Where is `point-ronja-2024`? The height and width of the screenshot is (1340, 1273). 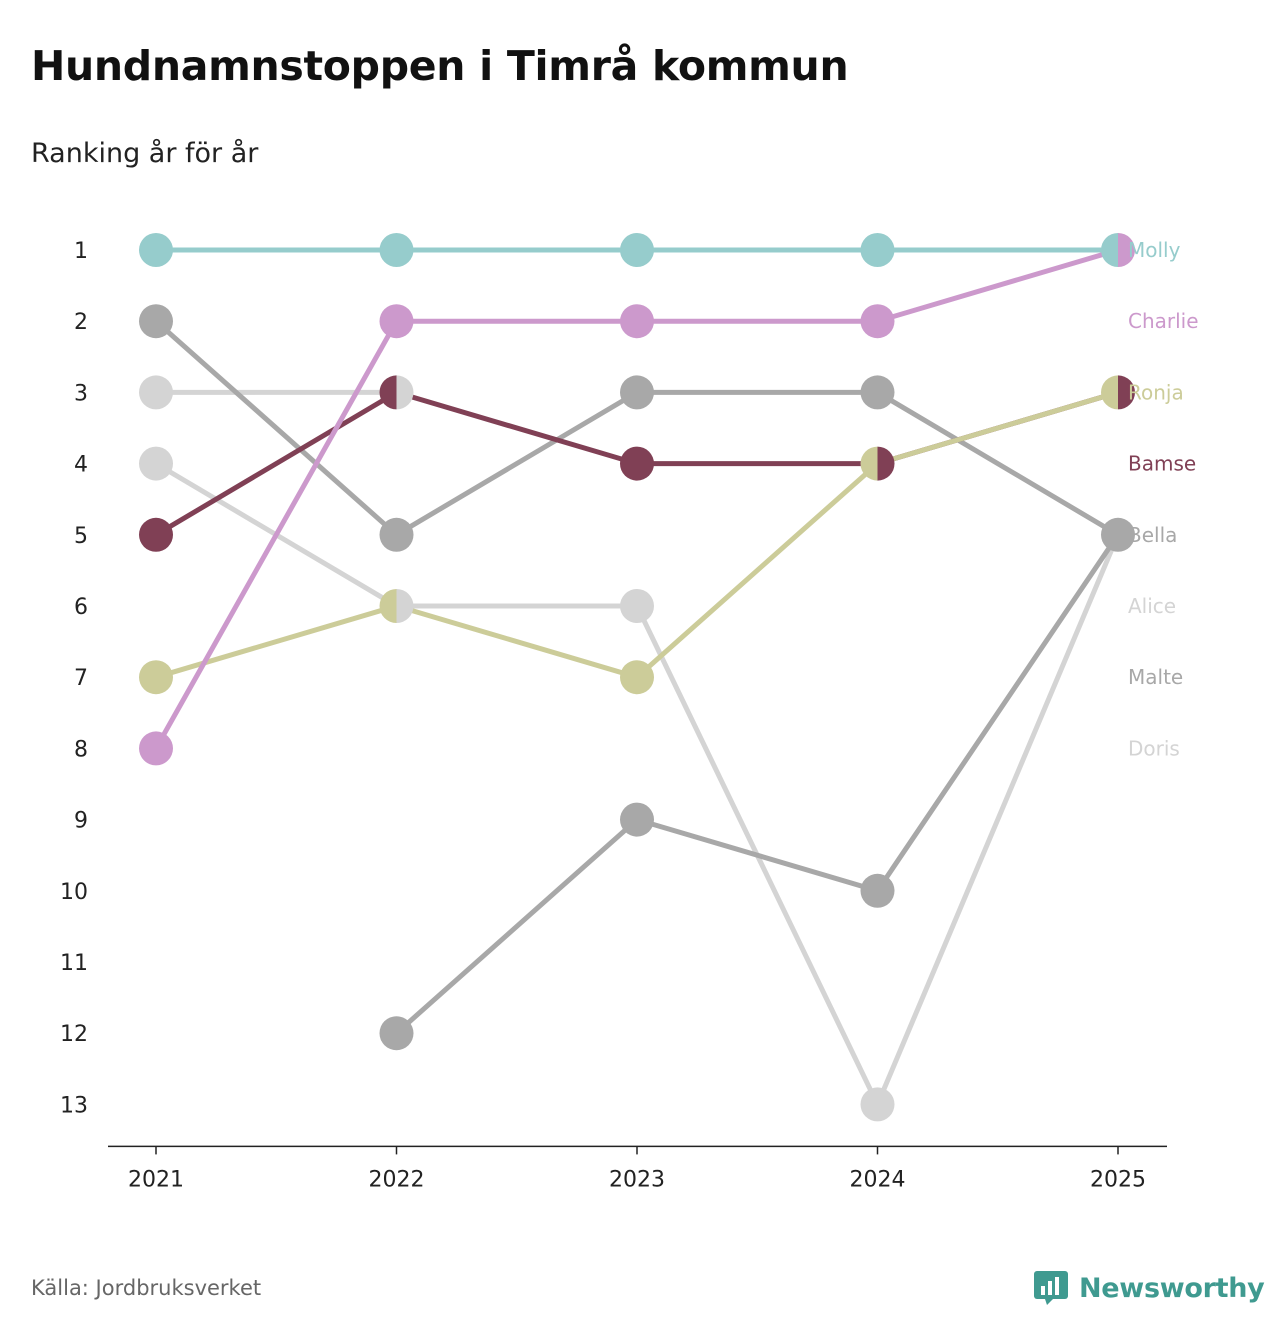
point-ronja-2024 is located at coordinates (869, 463).